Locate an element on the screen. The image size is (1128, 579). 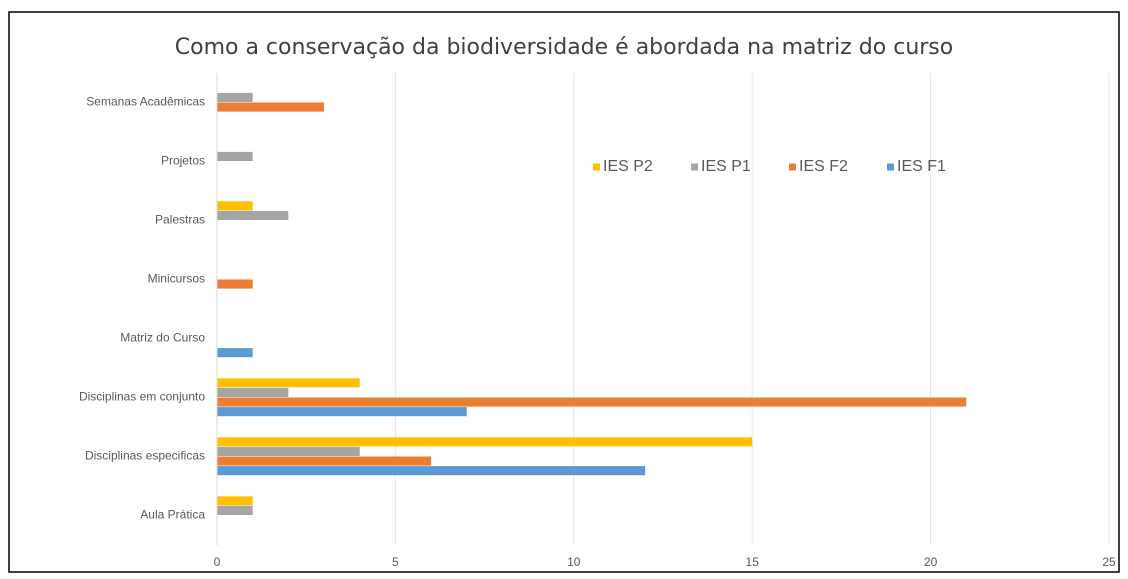
y-tick-label: Semanas Acadêmicas is located at coordinates (145, 102).